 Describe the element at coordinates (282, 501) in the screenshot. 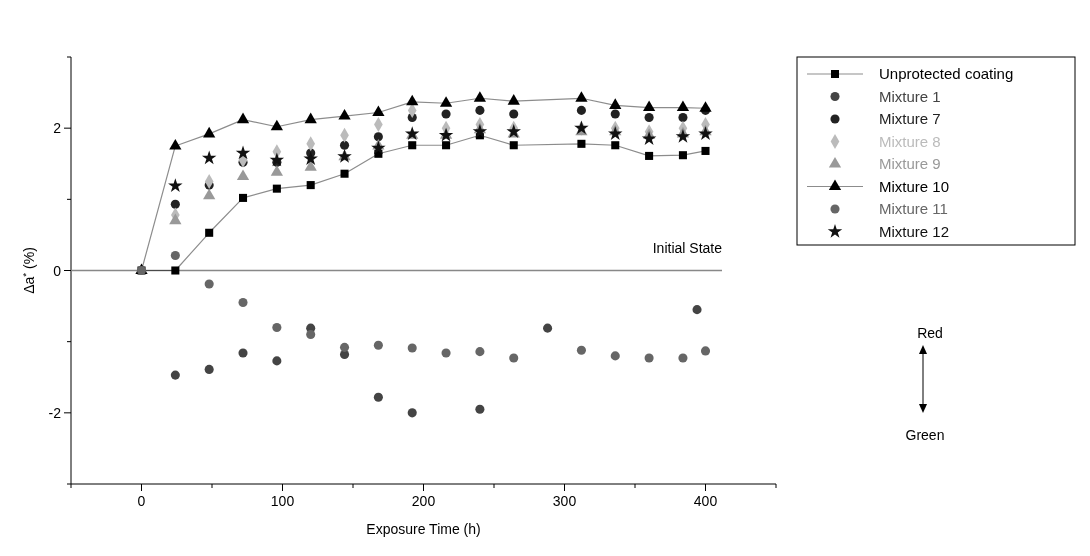

I see `x-tick-label: 100` at that location.